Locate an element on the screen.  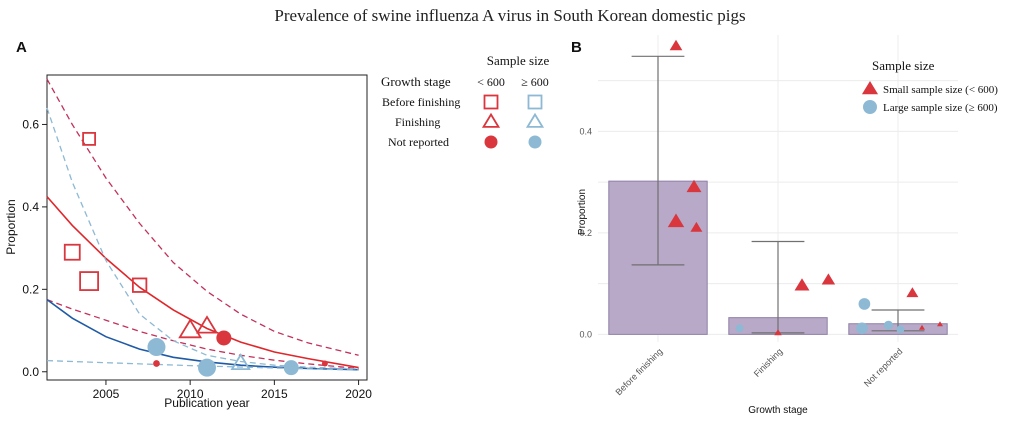
panel-a-legend-large-header: ≥ 600 is located at coordinates (535, 82).